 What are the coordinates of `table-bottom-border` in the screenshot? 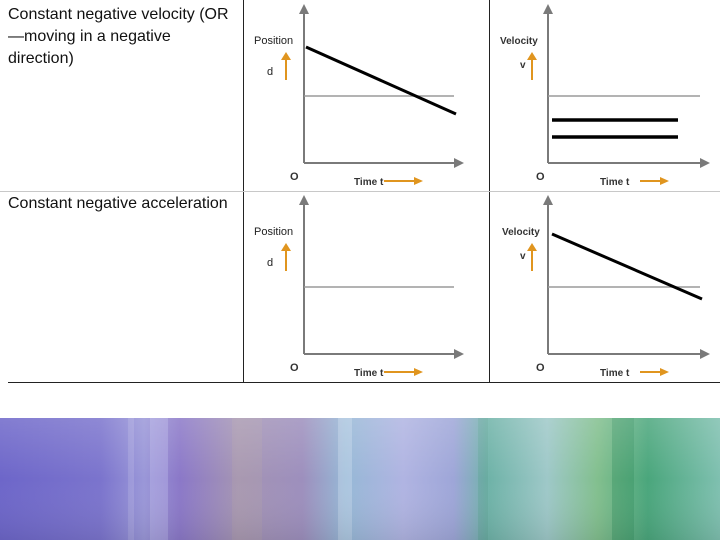 It's located at (364, 382).